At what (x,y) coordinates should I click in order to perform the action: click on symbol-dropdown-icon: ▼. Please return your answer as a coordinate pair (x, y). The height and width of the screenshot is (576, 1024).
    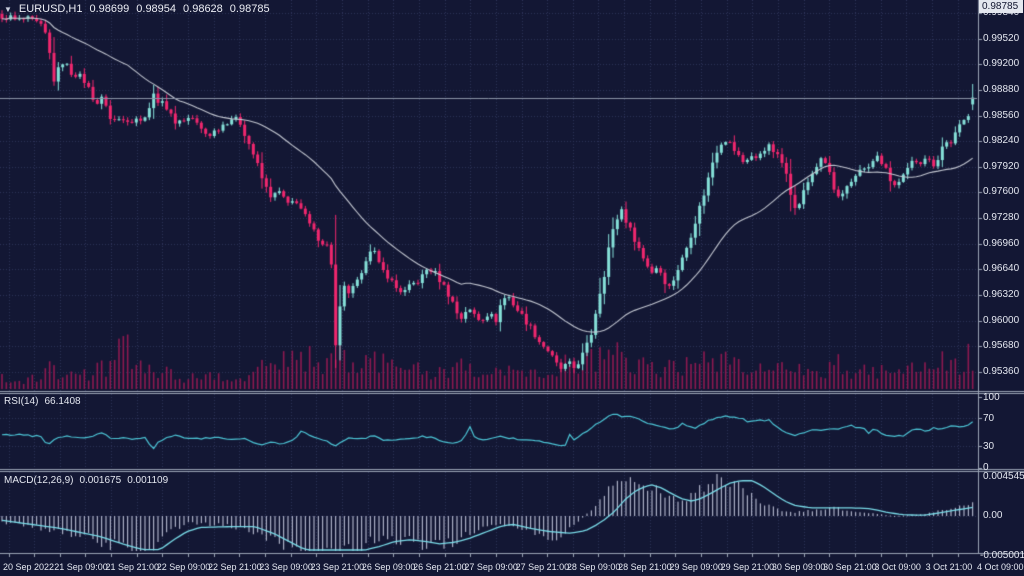
    Looking at the image, I should click on (8, 9).